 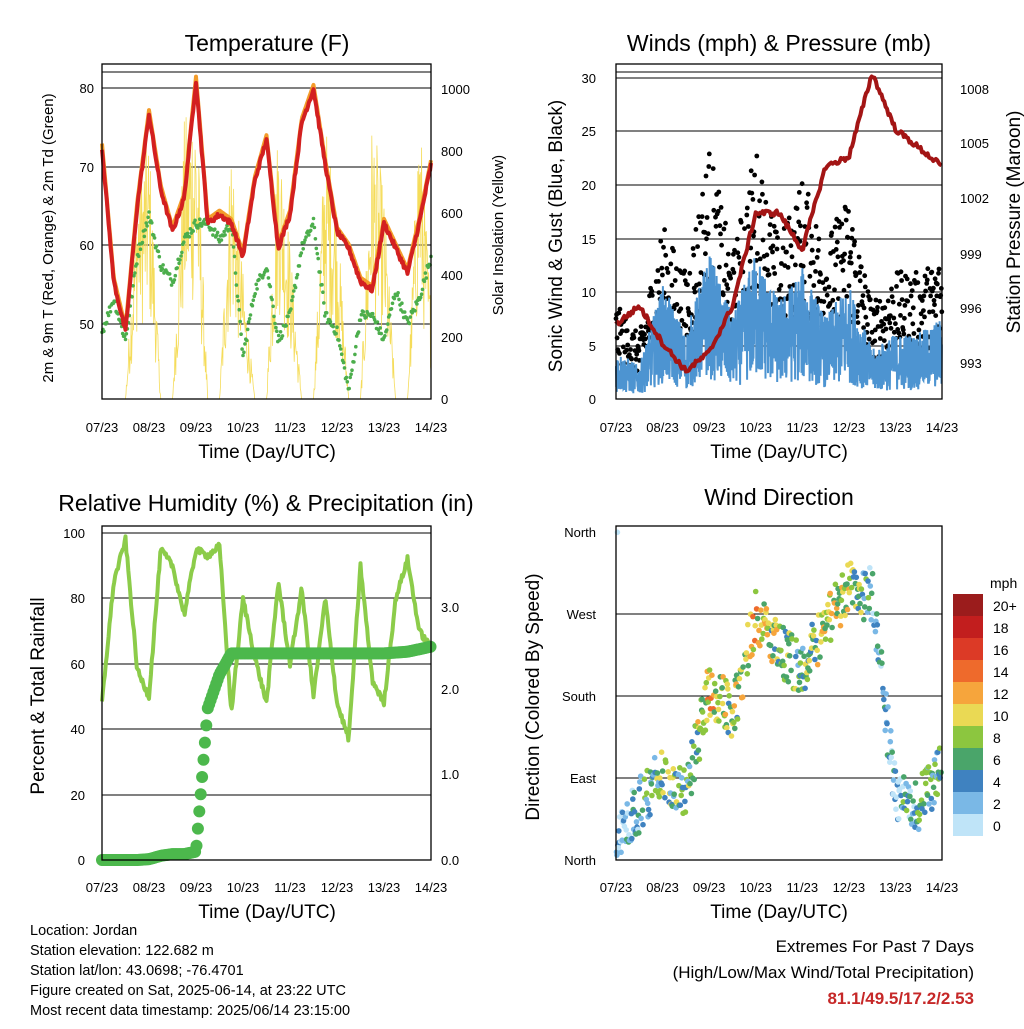 What do you see at coordinates (137, 971) in the screenshot?
I see `latlon-text: Station lat/lon: 43.0698; -76.4701` at bounding box center [137, 971].